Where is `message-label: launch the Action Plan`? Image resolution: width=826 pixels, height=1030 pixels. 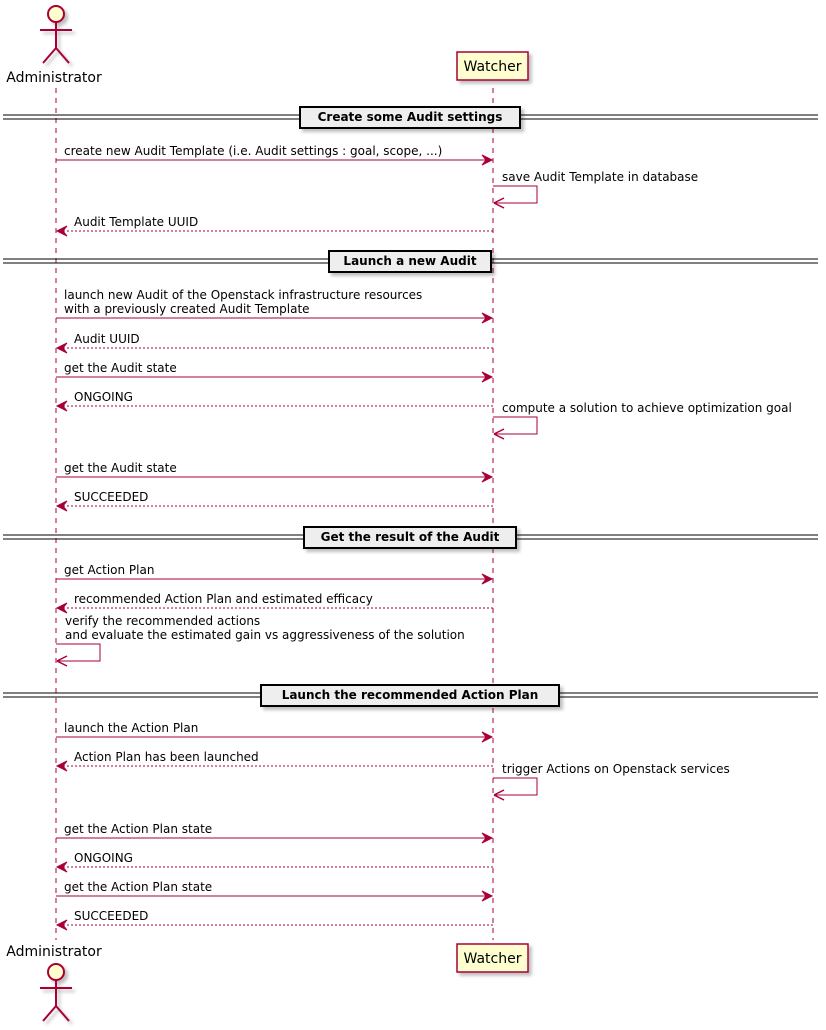 message-label: launch the Action Plan is located at coordinates (131, 728).